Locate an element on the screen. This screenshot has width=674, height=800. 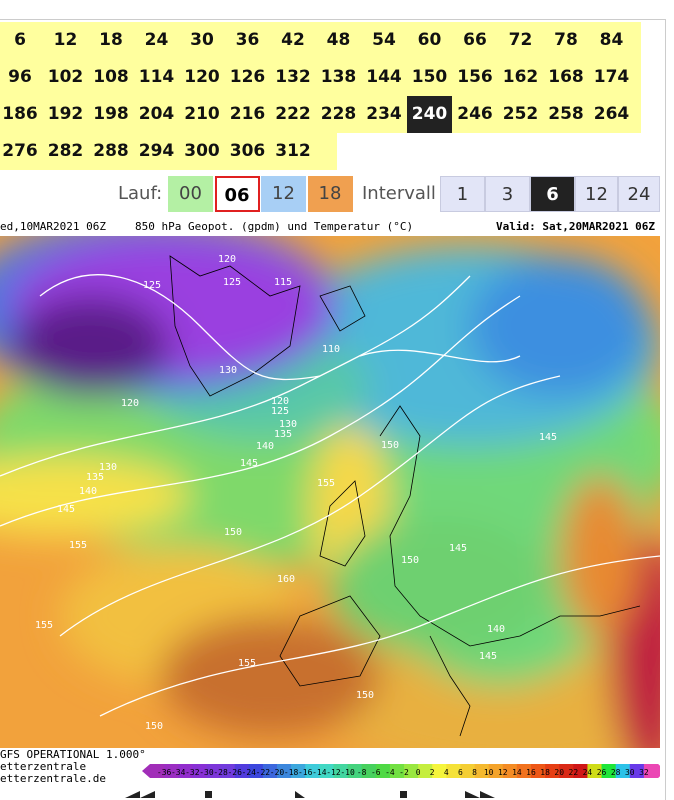
hour-cell: 84 is located at coordinates (611, 40).